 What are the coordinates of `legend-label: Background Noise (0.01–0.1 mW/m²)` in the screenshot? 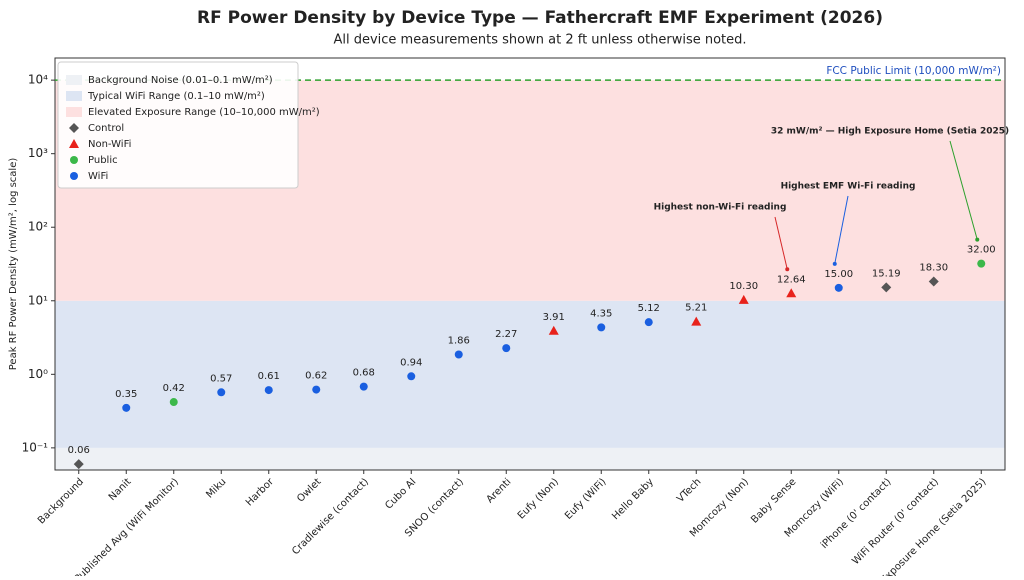 It's located at (180, 80).